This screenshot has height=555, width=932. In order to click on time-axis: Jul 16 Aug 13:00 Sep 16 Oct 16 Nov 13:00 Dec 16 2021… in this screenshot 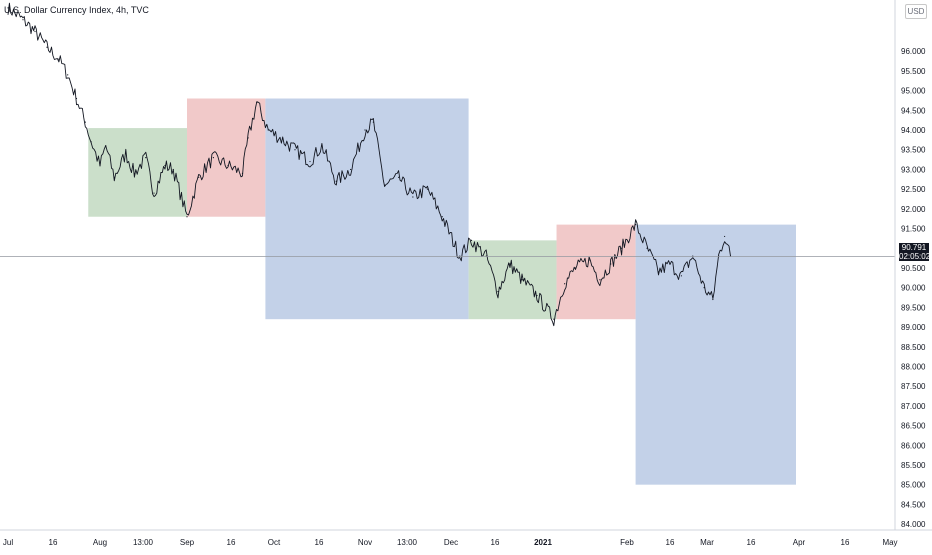, I will do `click(466, 539)`.